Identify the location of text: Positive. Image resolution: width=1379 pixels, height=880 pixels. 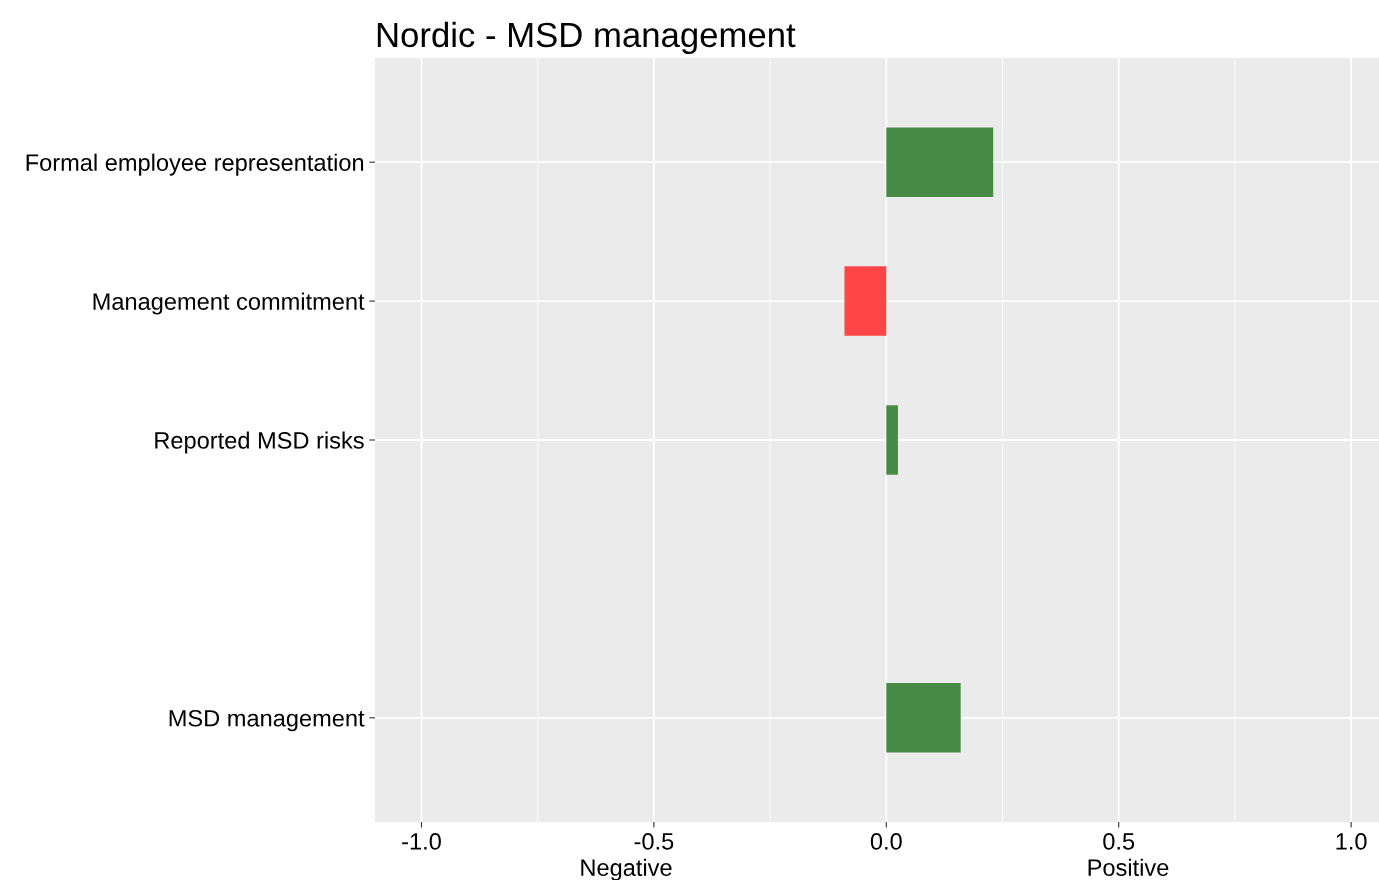
(1128, 867).